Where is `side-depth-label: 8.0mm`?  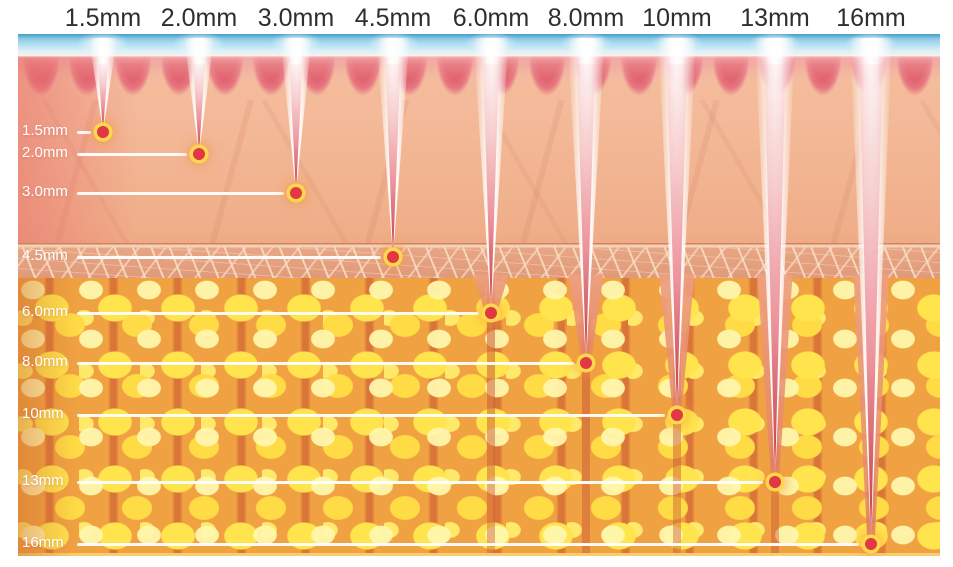 side-depth-label: 8.0mm is located at coordinates (45, 361).